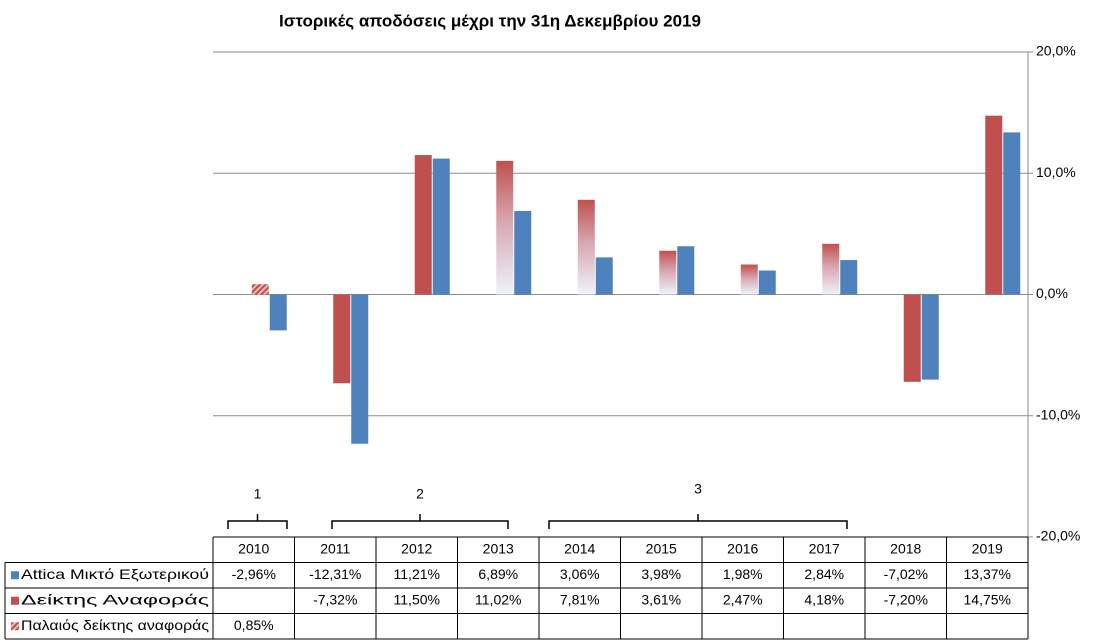 The width and height of the screenshot is (1093, 644). Describe the element at coordinates (253, 548) in the screenshot. I see `table-header: 2010` at that location.